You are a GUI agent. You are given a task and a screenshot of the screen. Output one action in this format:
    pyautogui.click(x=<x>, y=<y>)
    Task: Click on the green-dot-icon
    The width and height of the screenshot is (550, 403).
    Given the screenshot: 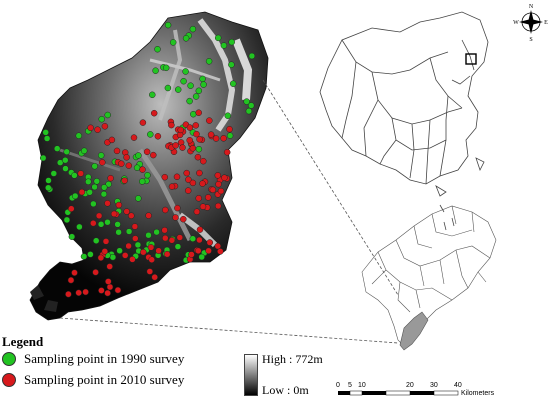 What is the action you would take?
    pyautogui.click(x=9, y=359)
    